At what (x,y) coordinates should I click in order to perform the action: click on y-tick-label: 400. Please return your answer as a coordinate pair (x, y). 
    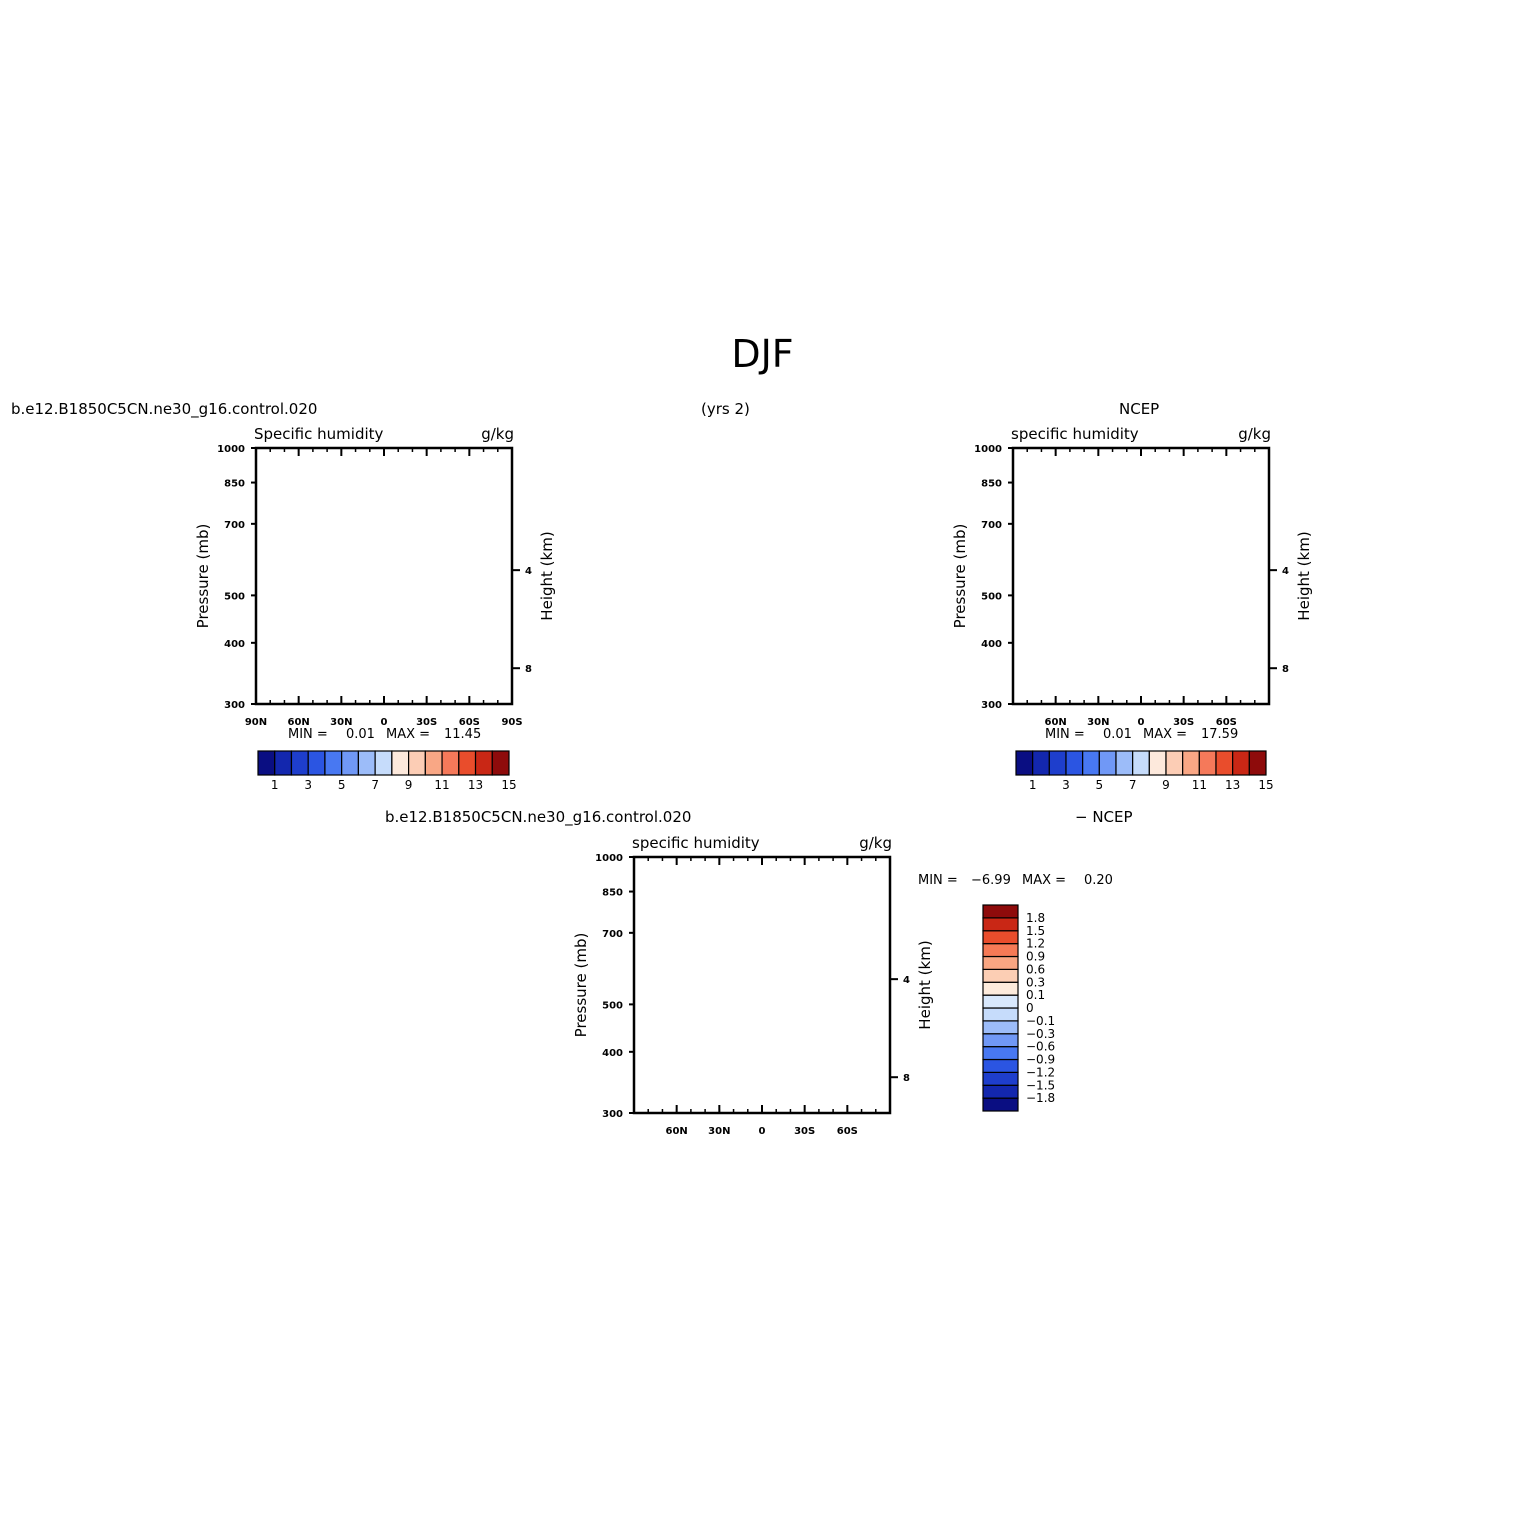
    Looking at the image, I should click on (234, 644).